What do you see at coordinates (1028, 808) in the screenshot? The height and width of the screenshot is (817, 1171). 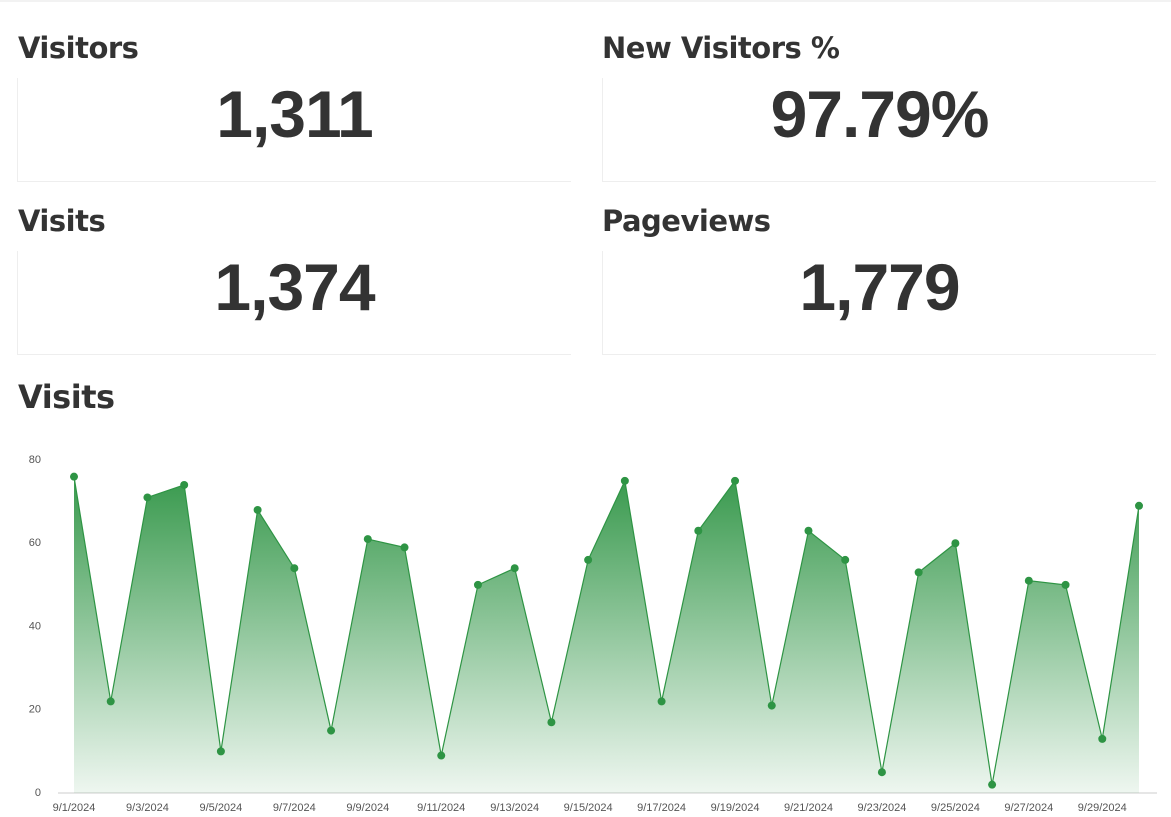 I see `x-tick-label: 9/27/2024` at bounding box center [1028, 808].